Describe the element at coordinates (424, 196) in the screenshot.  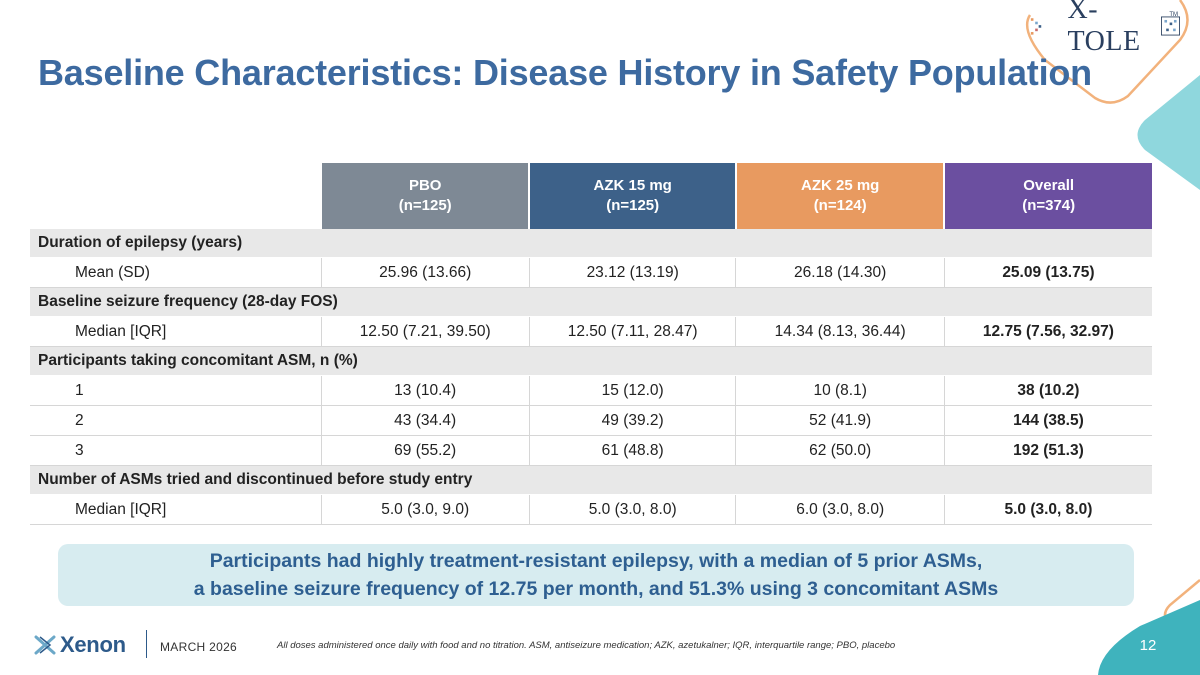
I see `header-pbo: PBO (n=125)` at that location.